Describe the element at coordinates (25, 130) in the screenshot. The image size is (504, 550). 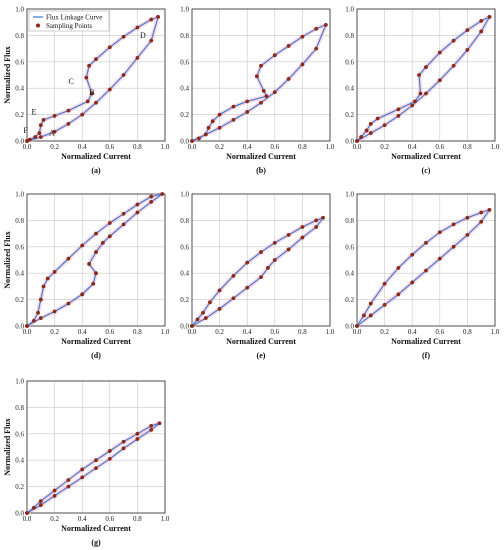
I see `point-annotation: F` at that location.